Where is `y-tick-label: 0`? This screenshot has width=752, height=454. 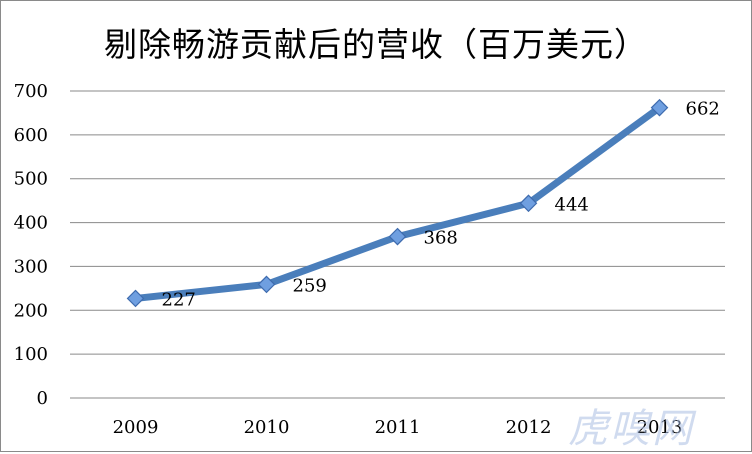
y-tick-label: 0 is located at coordinates (42, 398).